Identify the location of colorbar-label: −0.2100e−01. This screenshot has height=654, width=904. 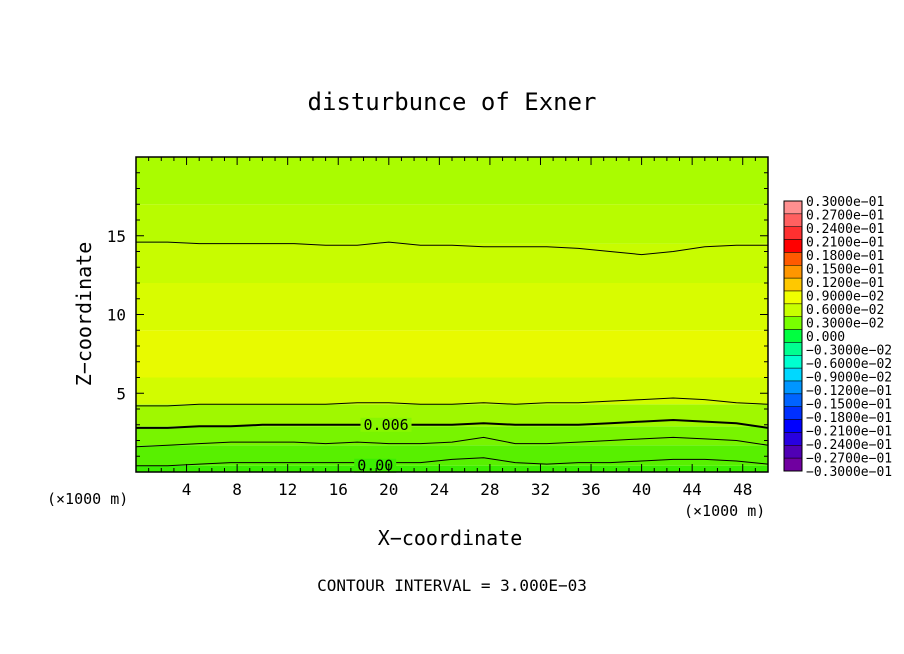
(849, 432).